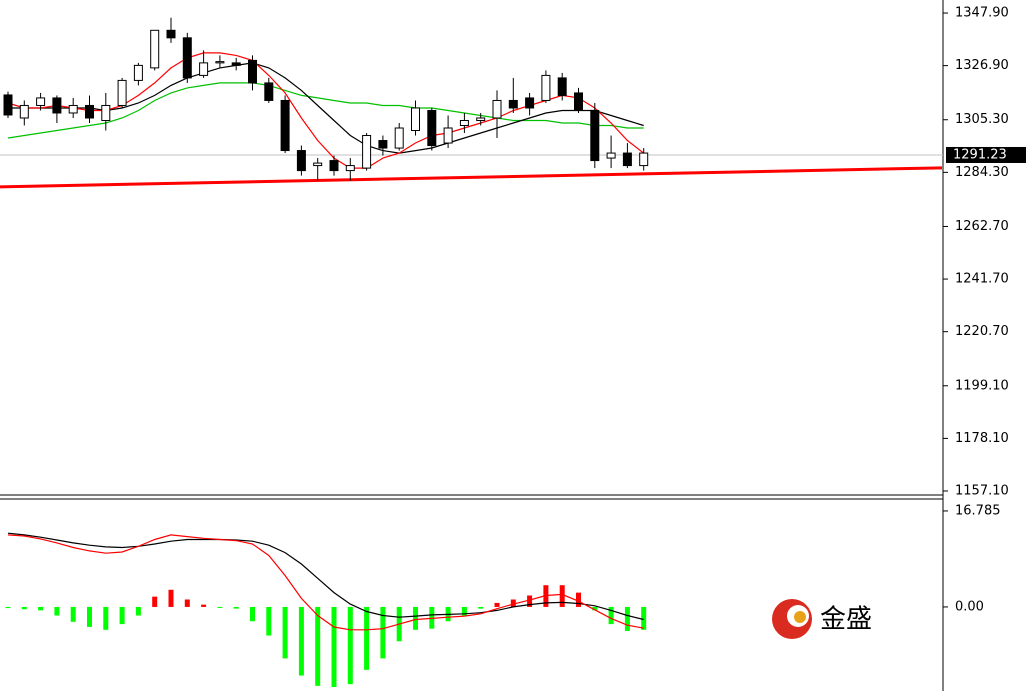 This screenshot has height=691, width=1027. What do you see at coordinates (978, 510) in the screenshot?
I see `y-tick-label: 16.785` at bounding box center [978, 510].